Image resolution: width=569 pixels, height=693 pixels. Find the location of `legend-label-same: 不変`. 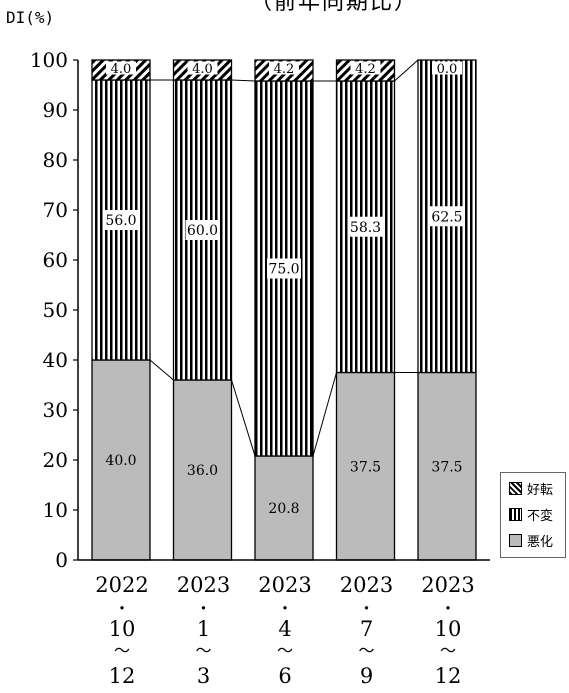

legend-label-same: 不変 is located at coordinates (540, 516).